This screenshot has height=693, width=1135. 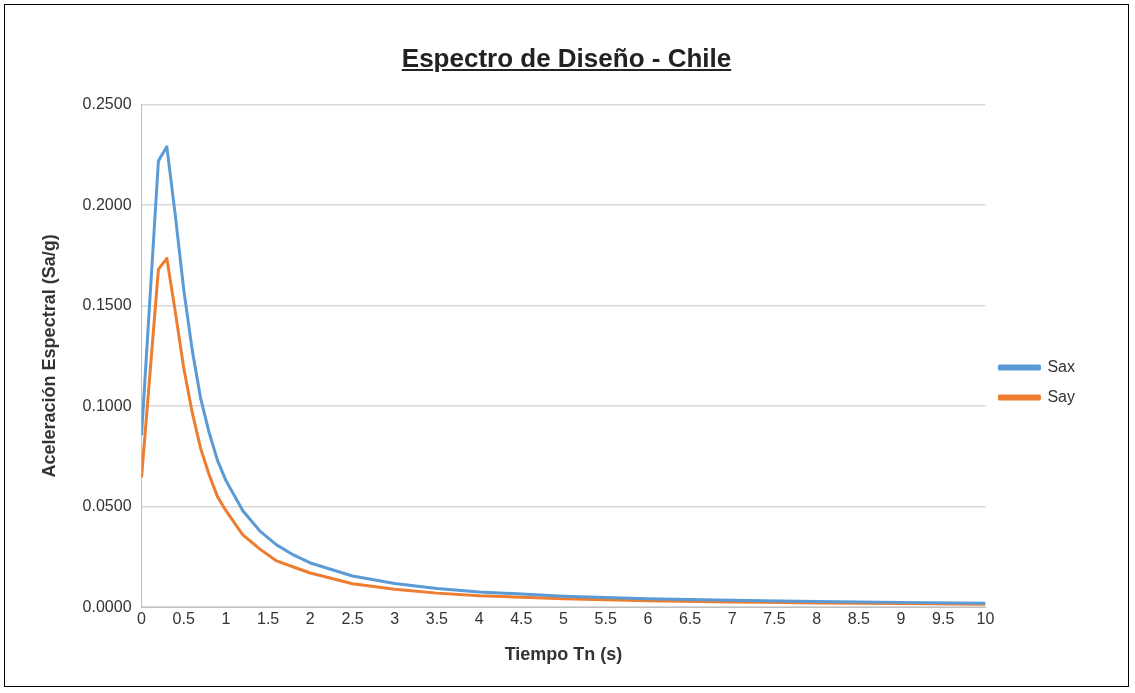 I want to click on x-tick-label: 3.5, so click(x=437, y=619).